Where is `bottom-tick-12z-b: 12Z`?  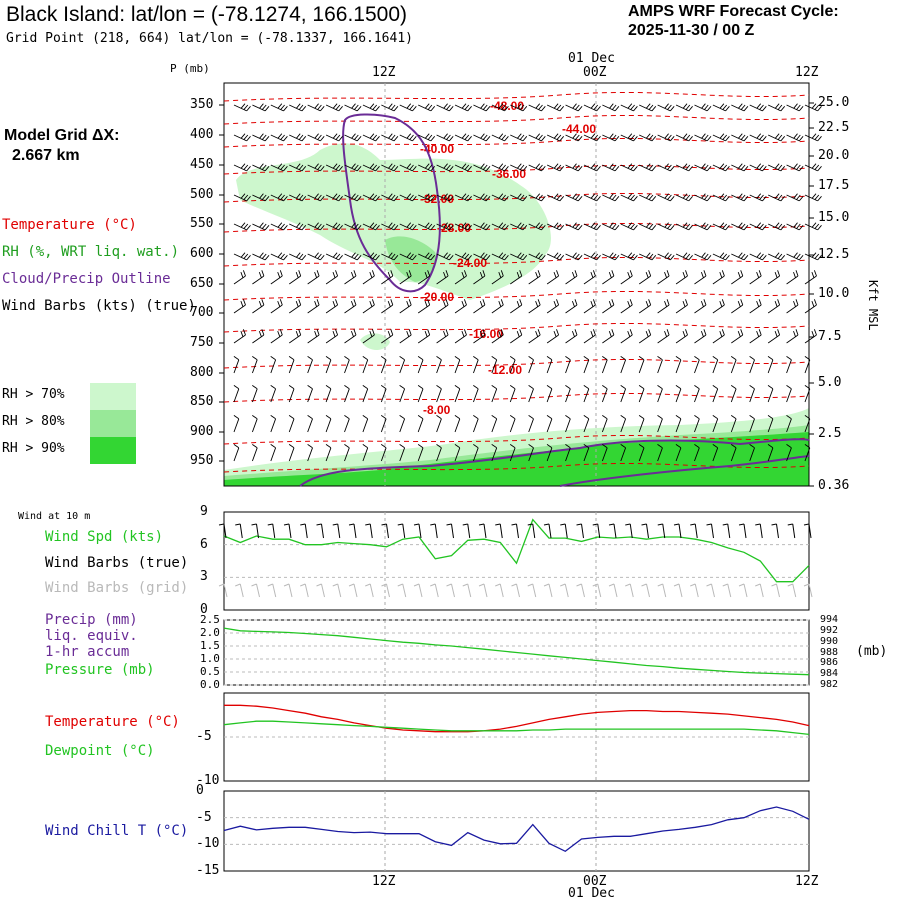
bottom-tick-12z-b: 12Z is located at coordinates (807, 881).